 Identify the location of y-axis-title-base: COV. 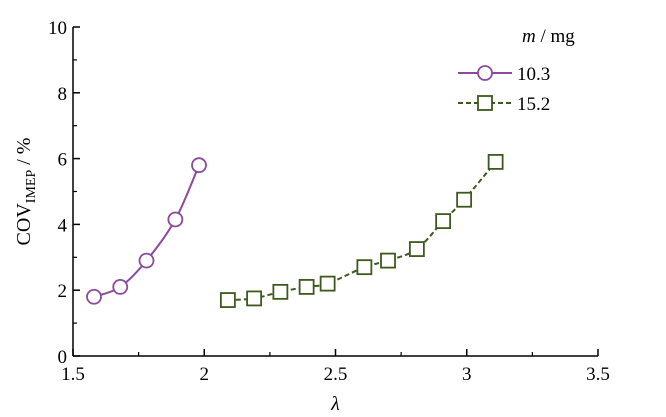
(24, 224).